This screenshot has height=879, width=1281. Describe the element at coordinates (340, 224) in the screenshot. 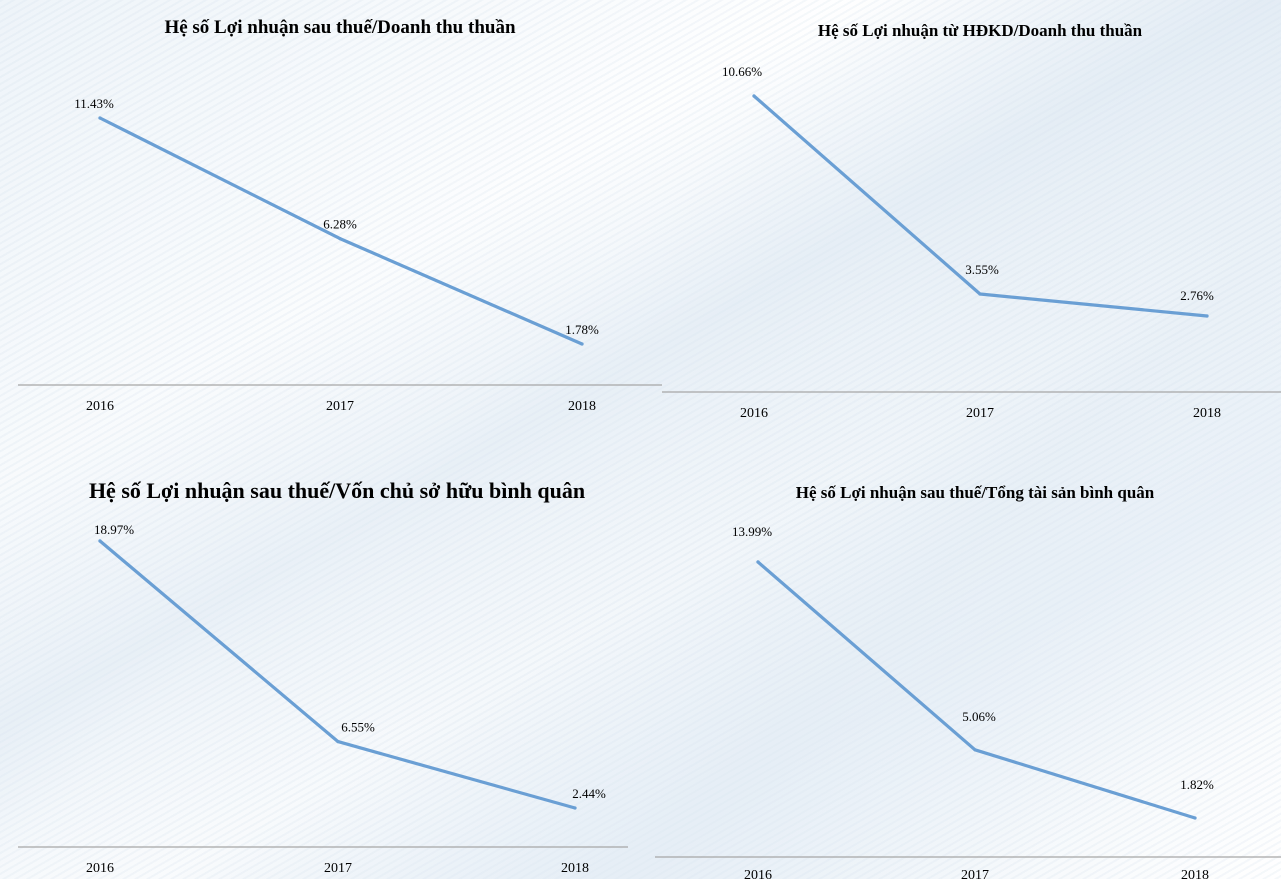

I see `data-label: 6.28%` at that location.